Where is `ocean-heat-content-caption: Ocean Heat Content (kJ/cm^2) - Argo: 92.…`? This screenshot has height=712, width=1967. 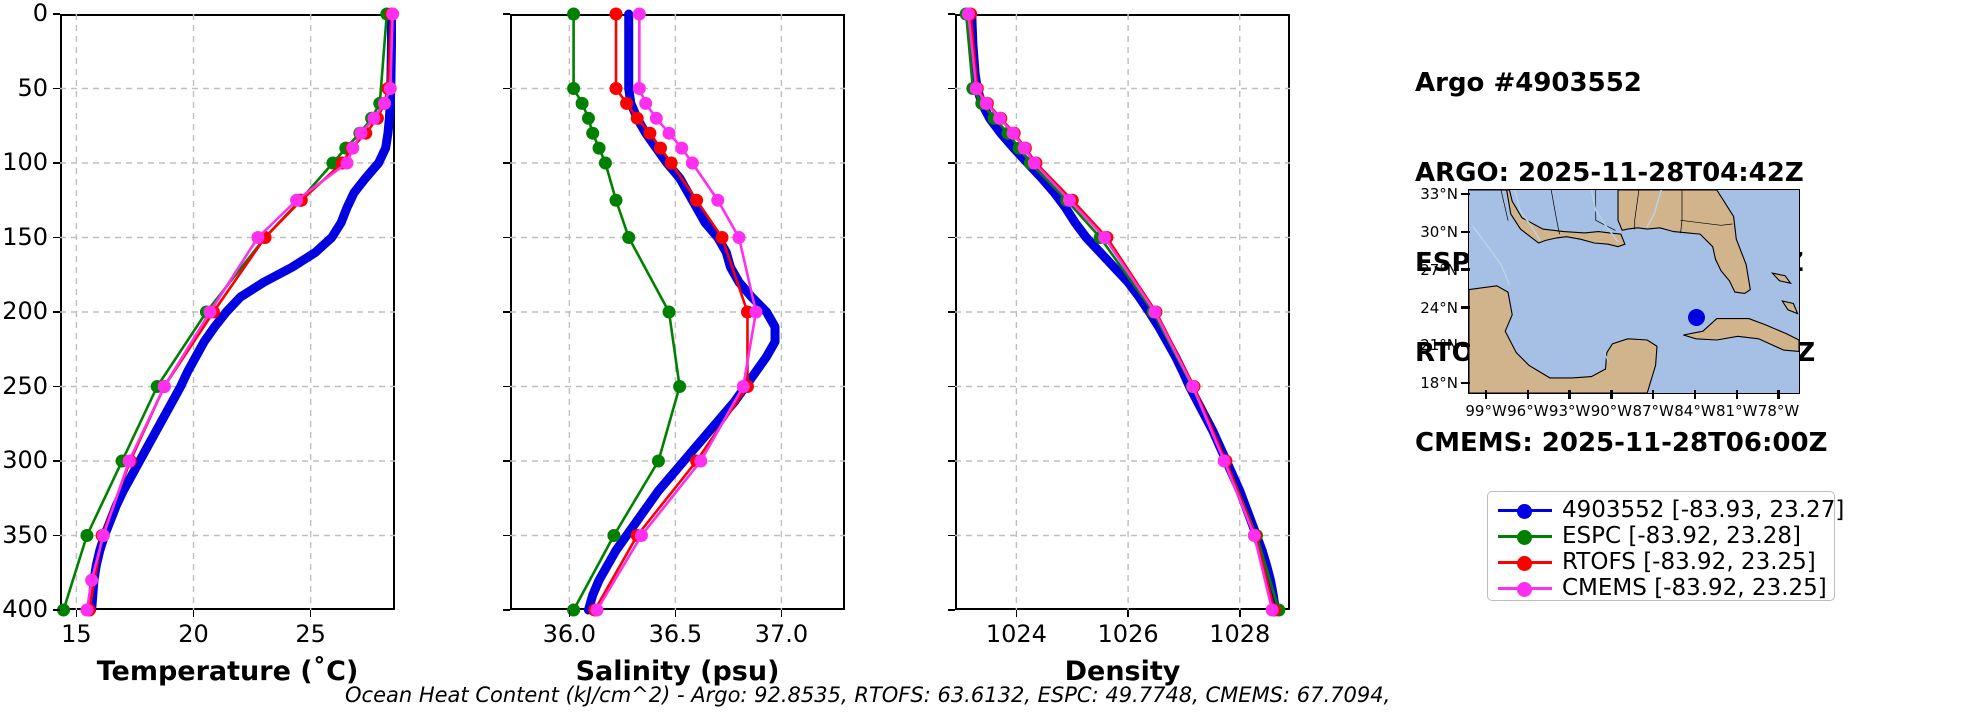 ocean-heat-content-caption: Ocean Heat Content (kJ/cm^2) - Argo: 92.… is located at coordinates (868, 695).